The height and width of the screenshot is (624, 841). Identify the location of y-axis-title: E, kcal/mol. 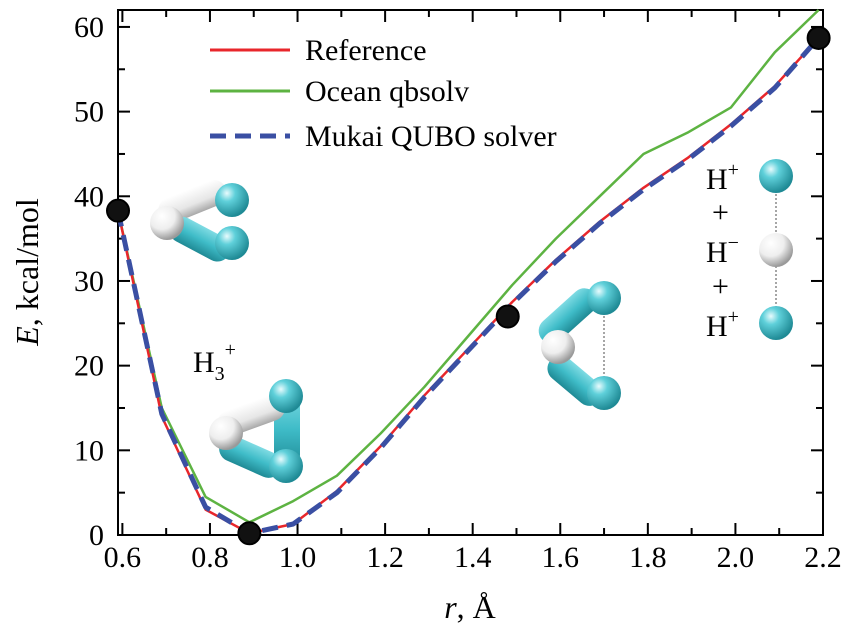
(27, 272).